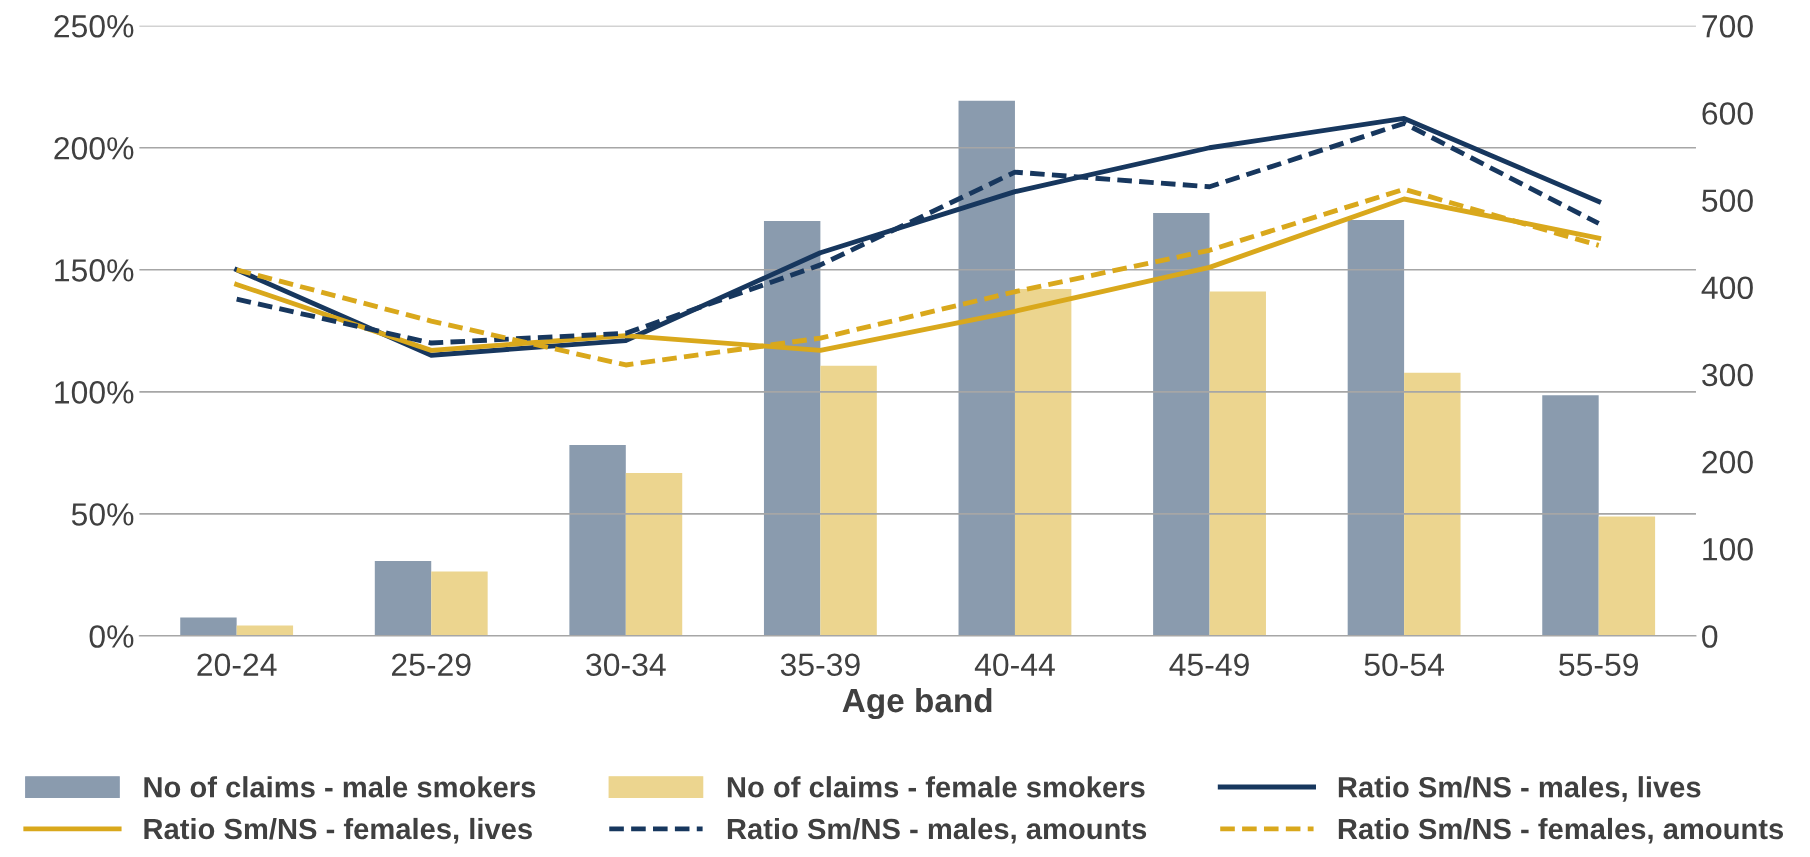 This screenshot has width=1810, height=857. Describe the element at coordinates (94, 148) in the screenshot. I see `y-tick-label: 200%` at that location.